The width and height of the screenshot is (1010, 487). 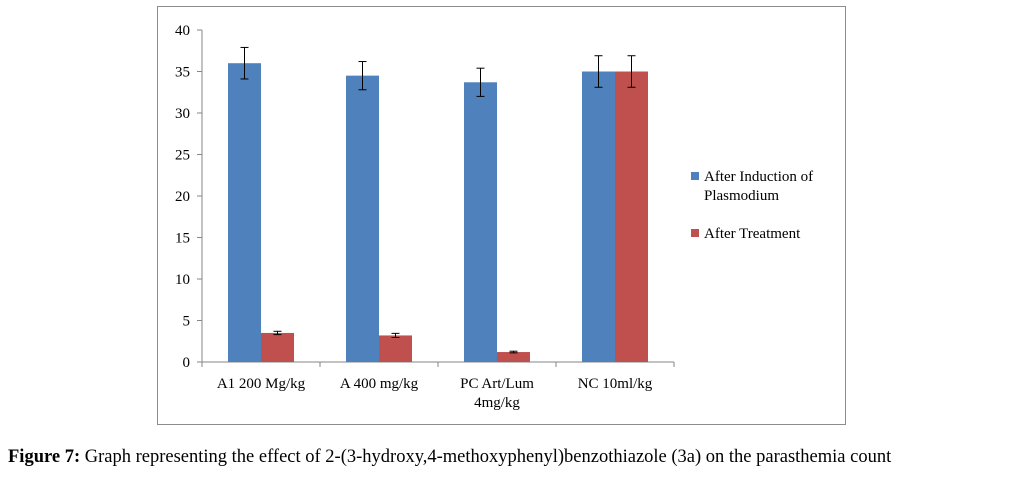 What do you see at coordinates (615, 384) in the screenshot?
I see `x-tick-label: NC 10ml/kg` at bounding box center [615, 384].